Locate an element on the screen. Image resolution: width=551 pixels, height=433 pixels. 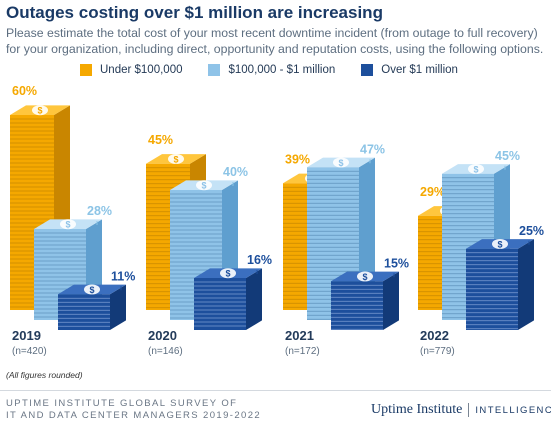
data-label-over-1m-2020: 16% is located at coordinates (259, 260).